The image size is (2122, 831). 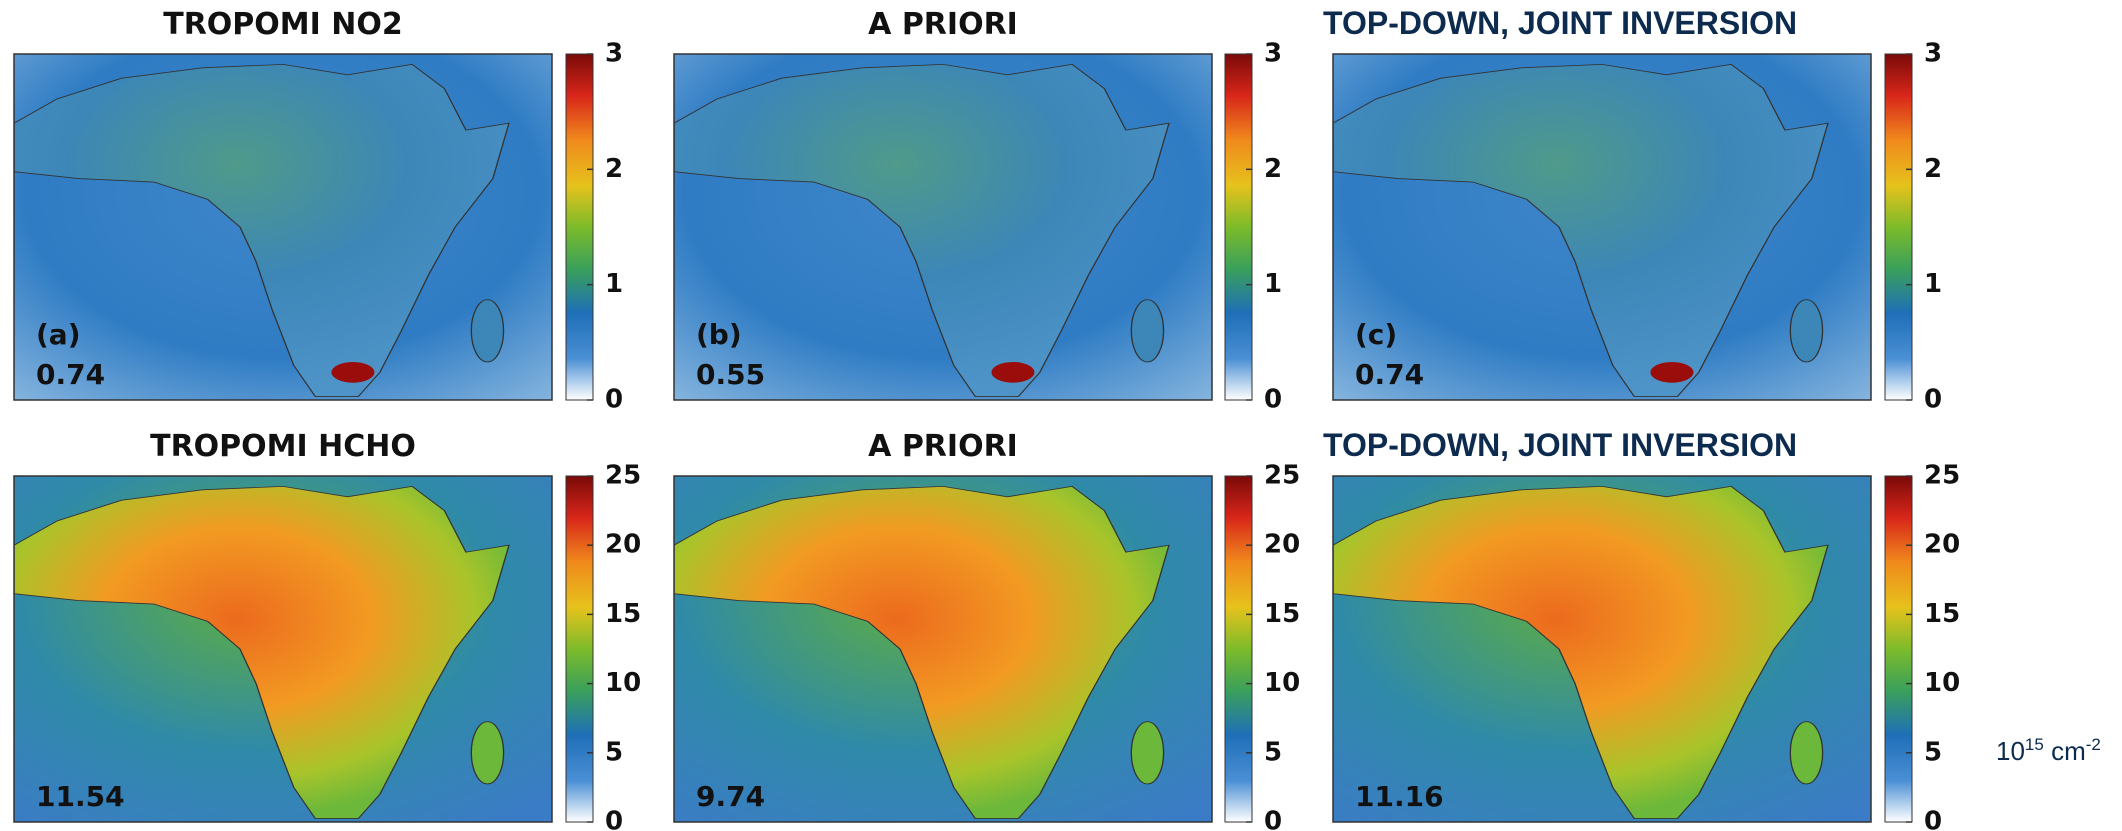 I want to click on panel-value: 11.16, so click(x=1399, y=796).